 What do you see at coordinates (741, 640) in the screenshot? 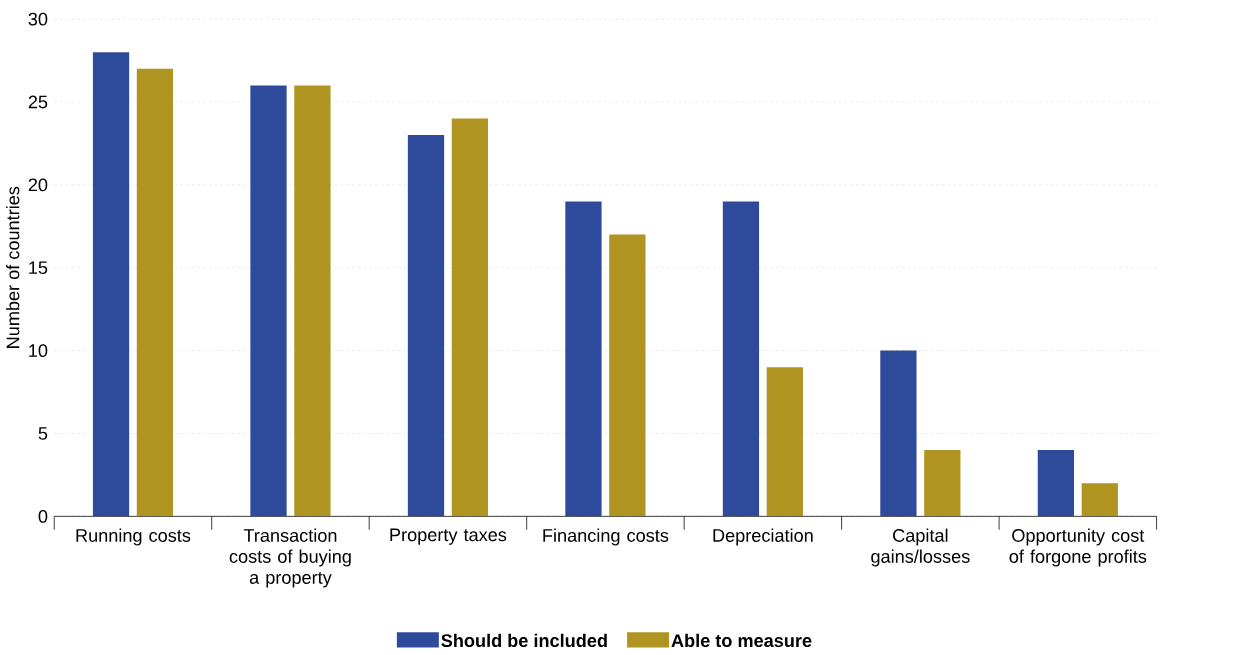
I see `legend-label: Able to measure` at bounding box center [741, 640].